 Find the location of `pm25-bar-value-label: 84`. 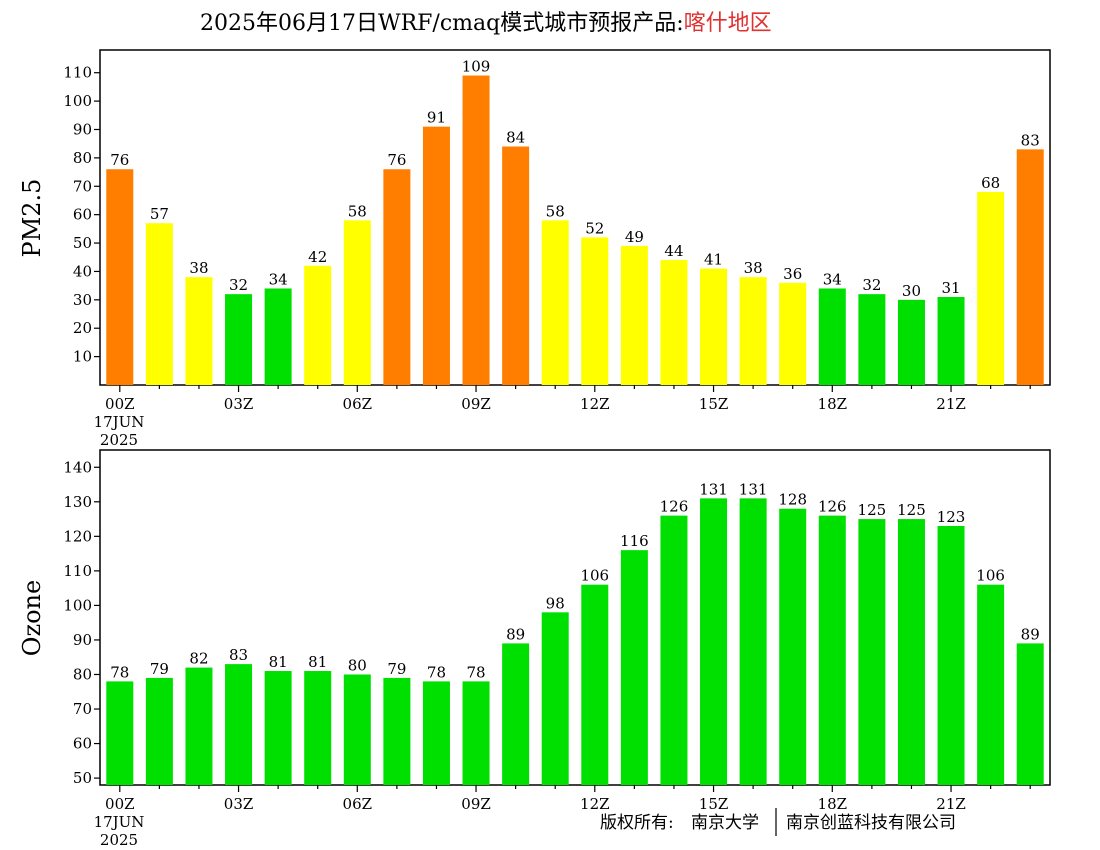

pm25-bar-value-label: 84 is located at coordinates (515, 138).